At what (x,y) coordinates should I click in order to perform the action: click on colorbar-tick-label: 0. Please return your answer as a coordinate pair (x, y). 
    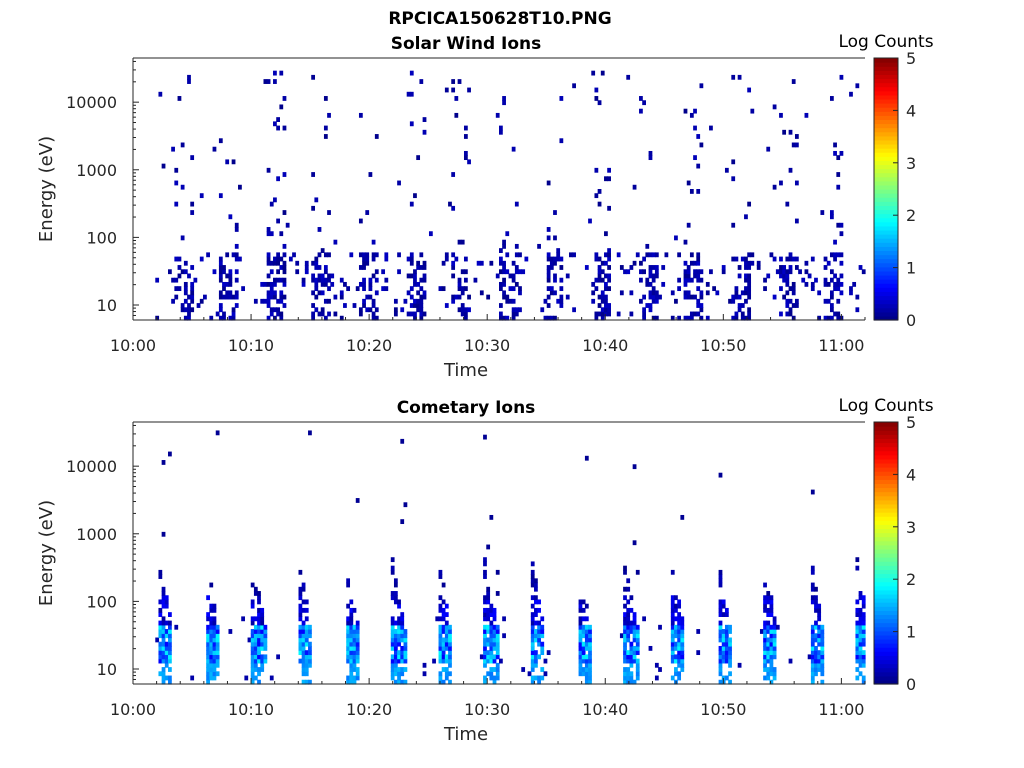
    Looking at the image, I should click on (911, 320).